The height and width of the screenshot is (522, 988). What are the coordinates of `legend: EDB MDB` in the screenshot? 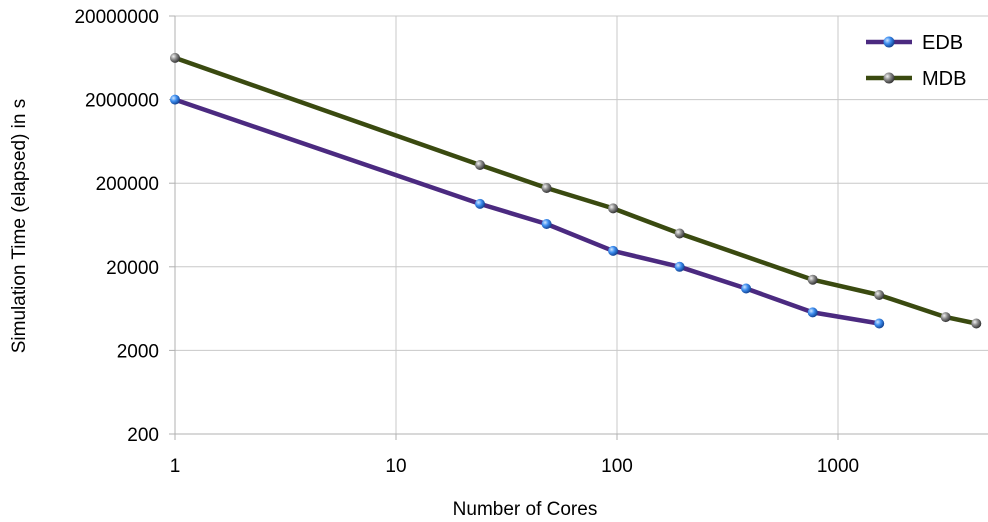 It's located at (916, 61).